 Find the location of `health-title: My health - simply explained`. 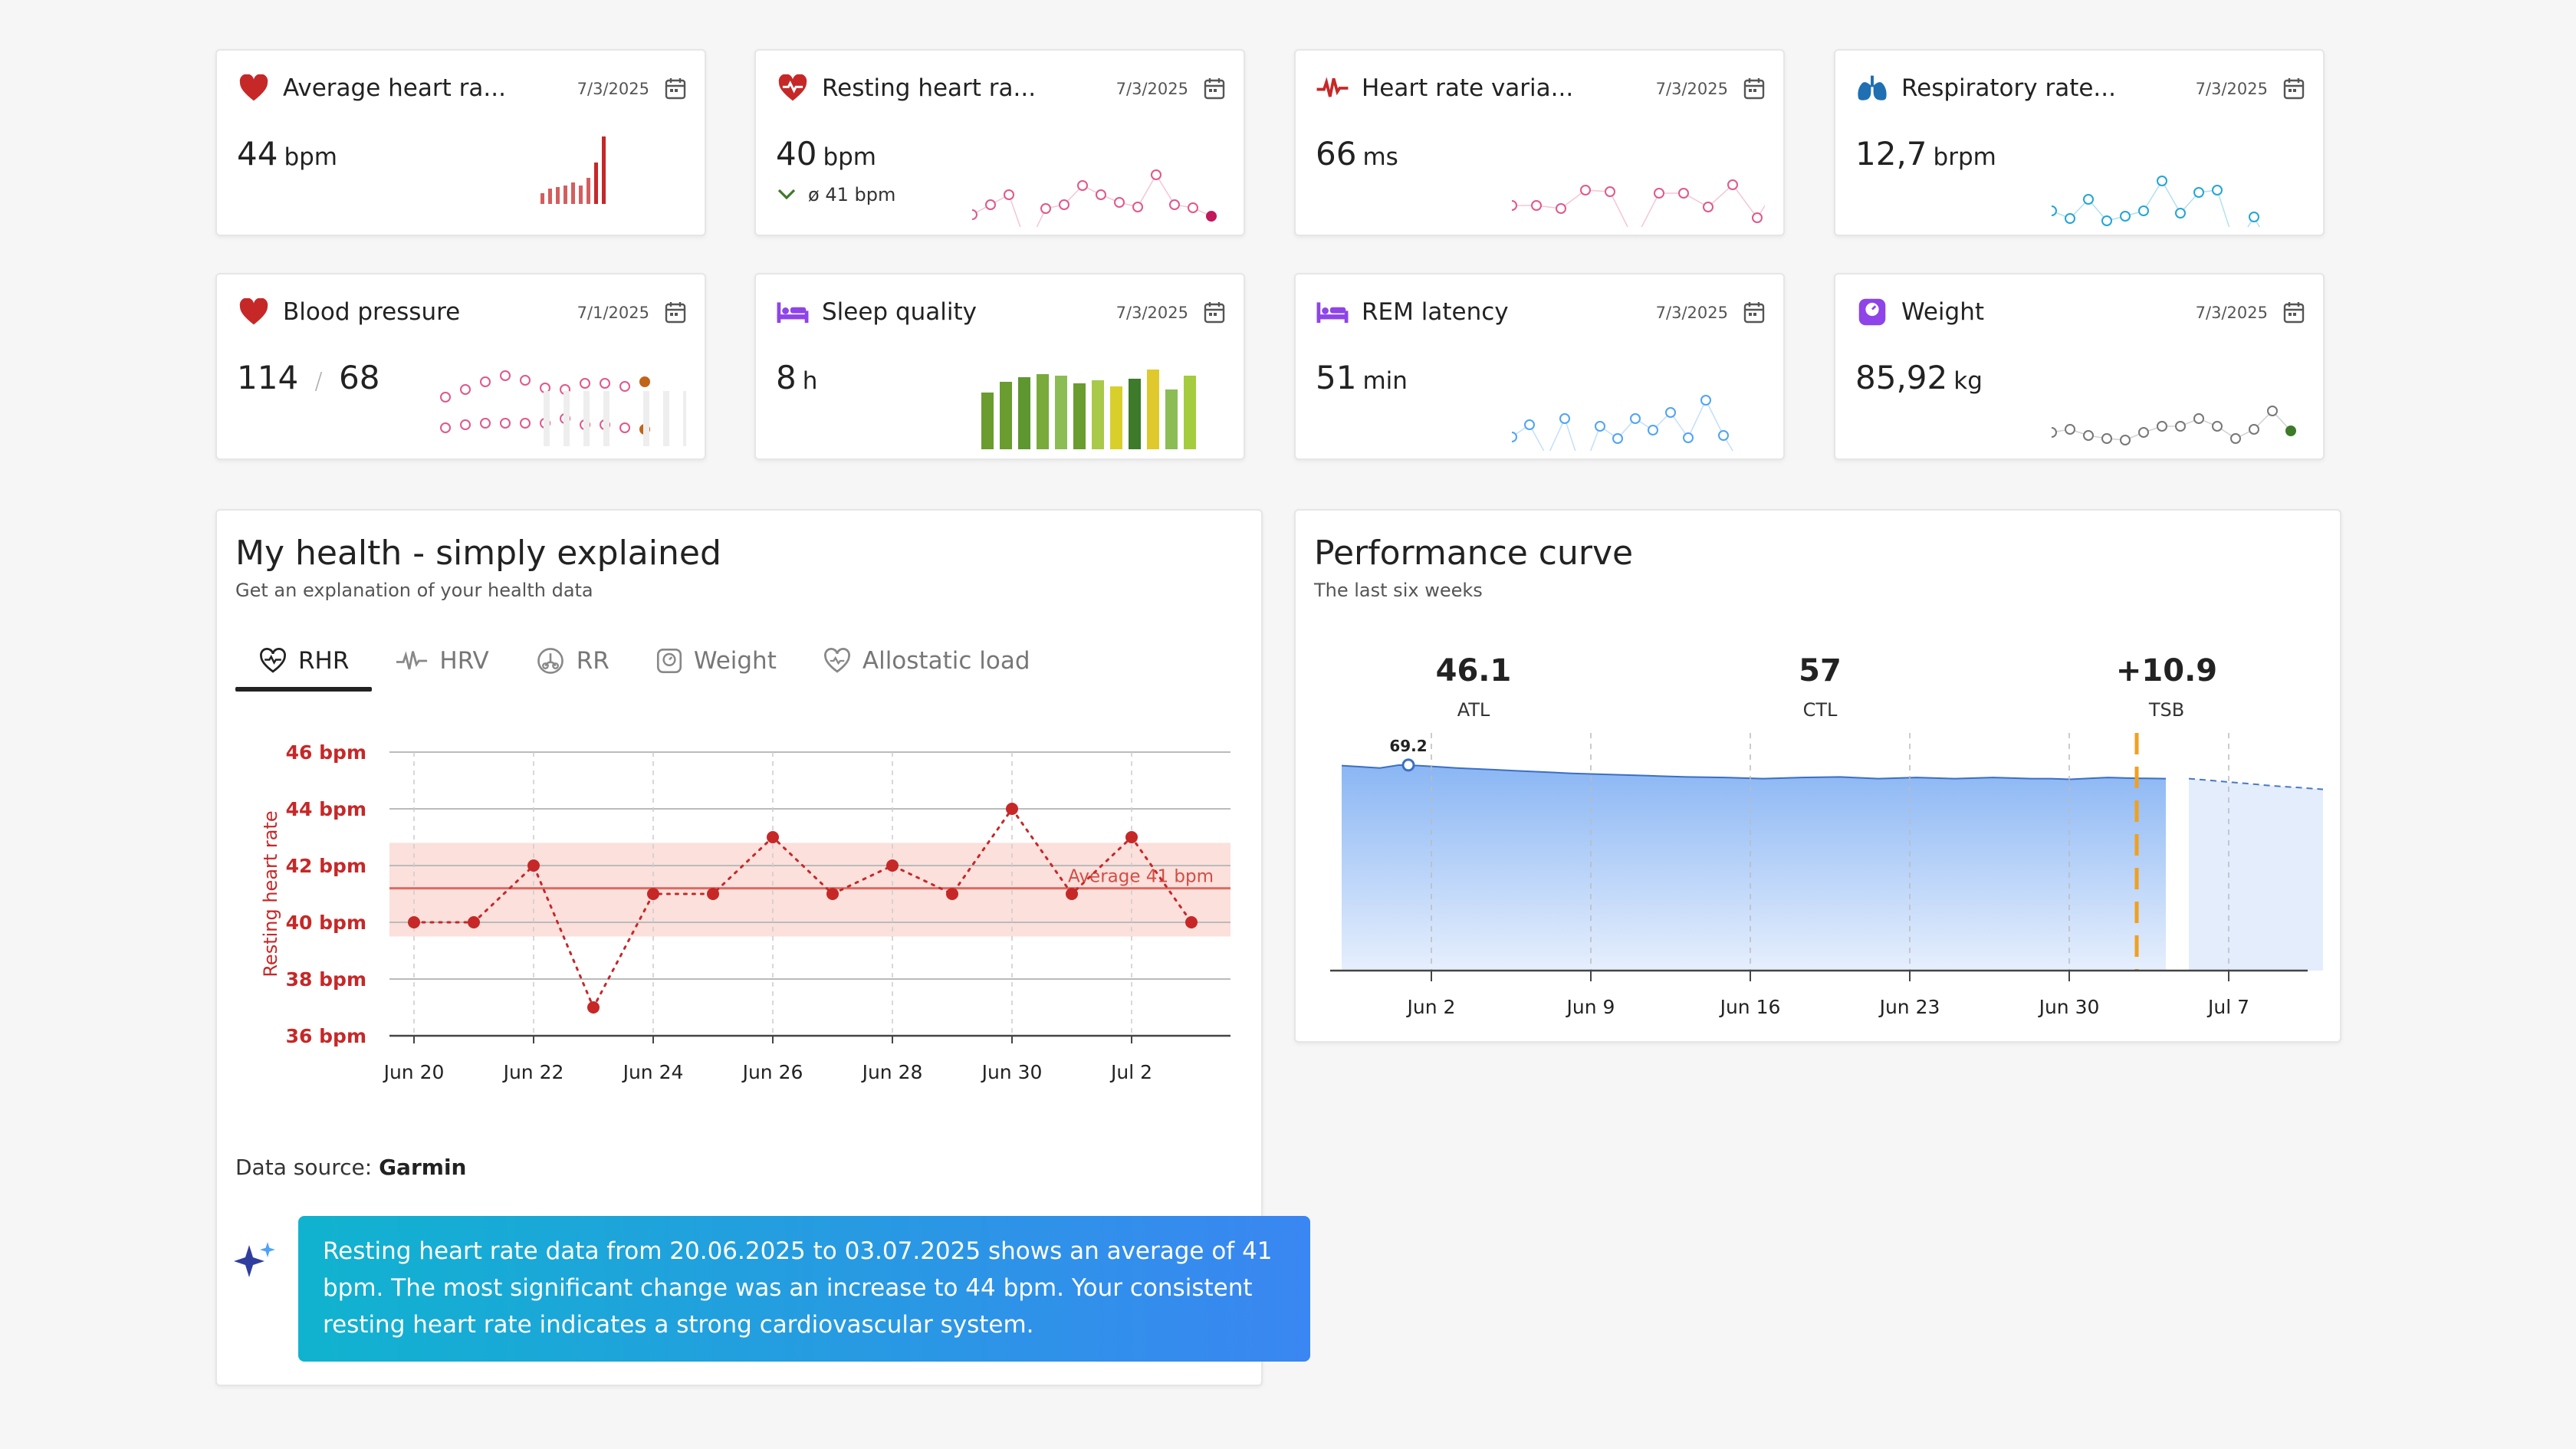

health-title: My health - simply explained is located at coordinates (478, 554).